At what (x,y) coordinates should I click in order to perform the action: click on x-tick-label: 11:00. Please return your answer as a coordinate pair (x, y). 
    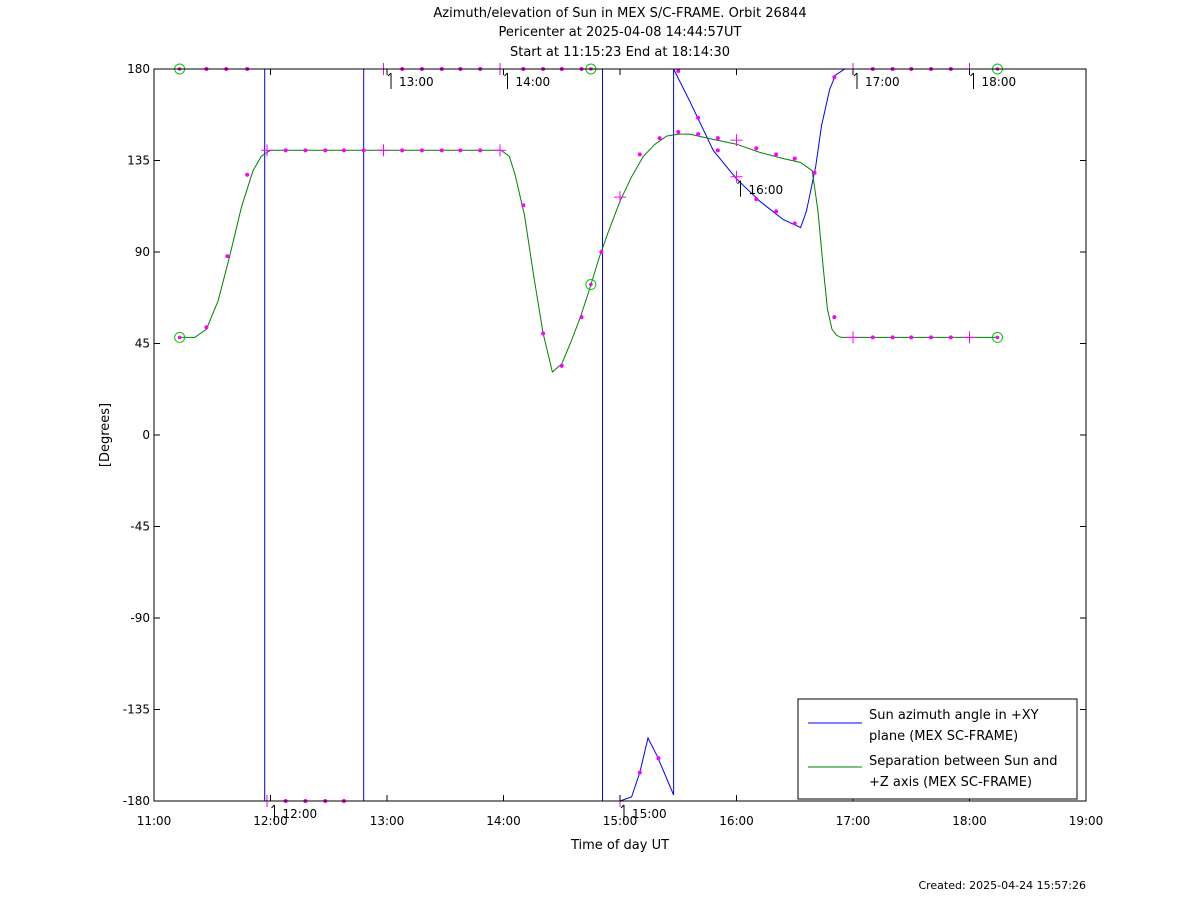
    Looking at the image, I should click on (154, 821).